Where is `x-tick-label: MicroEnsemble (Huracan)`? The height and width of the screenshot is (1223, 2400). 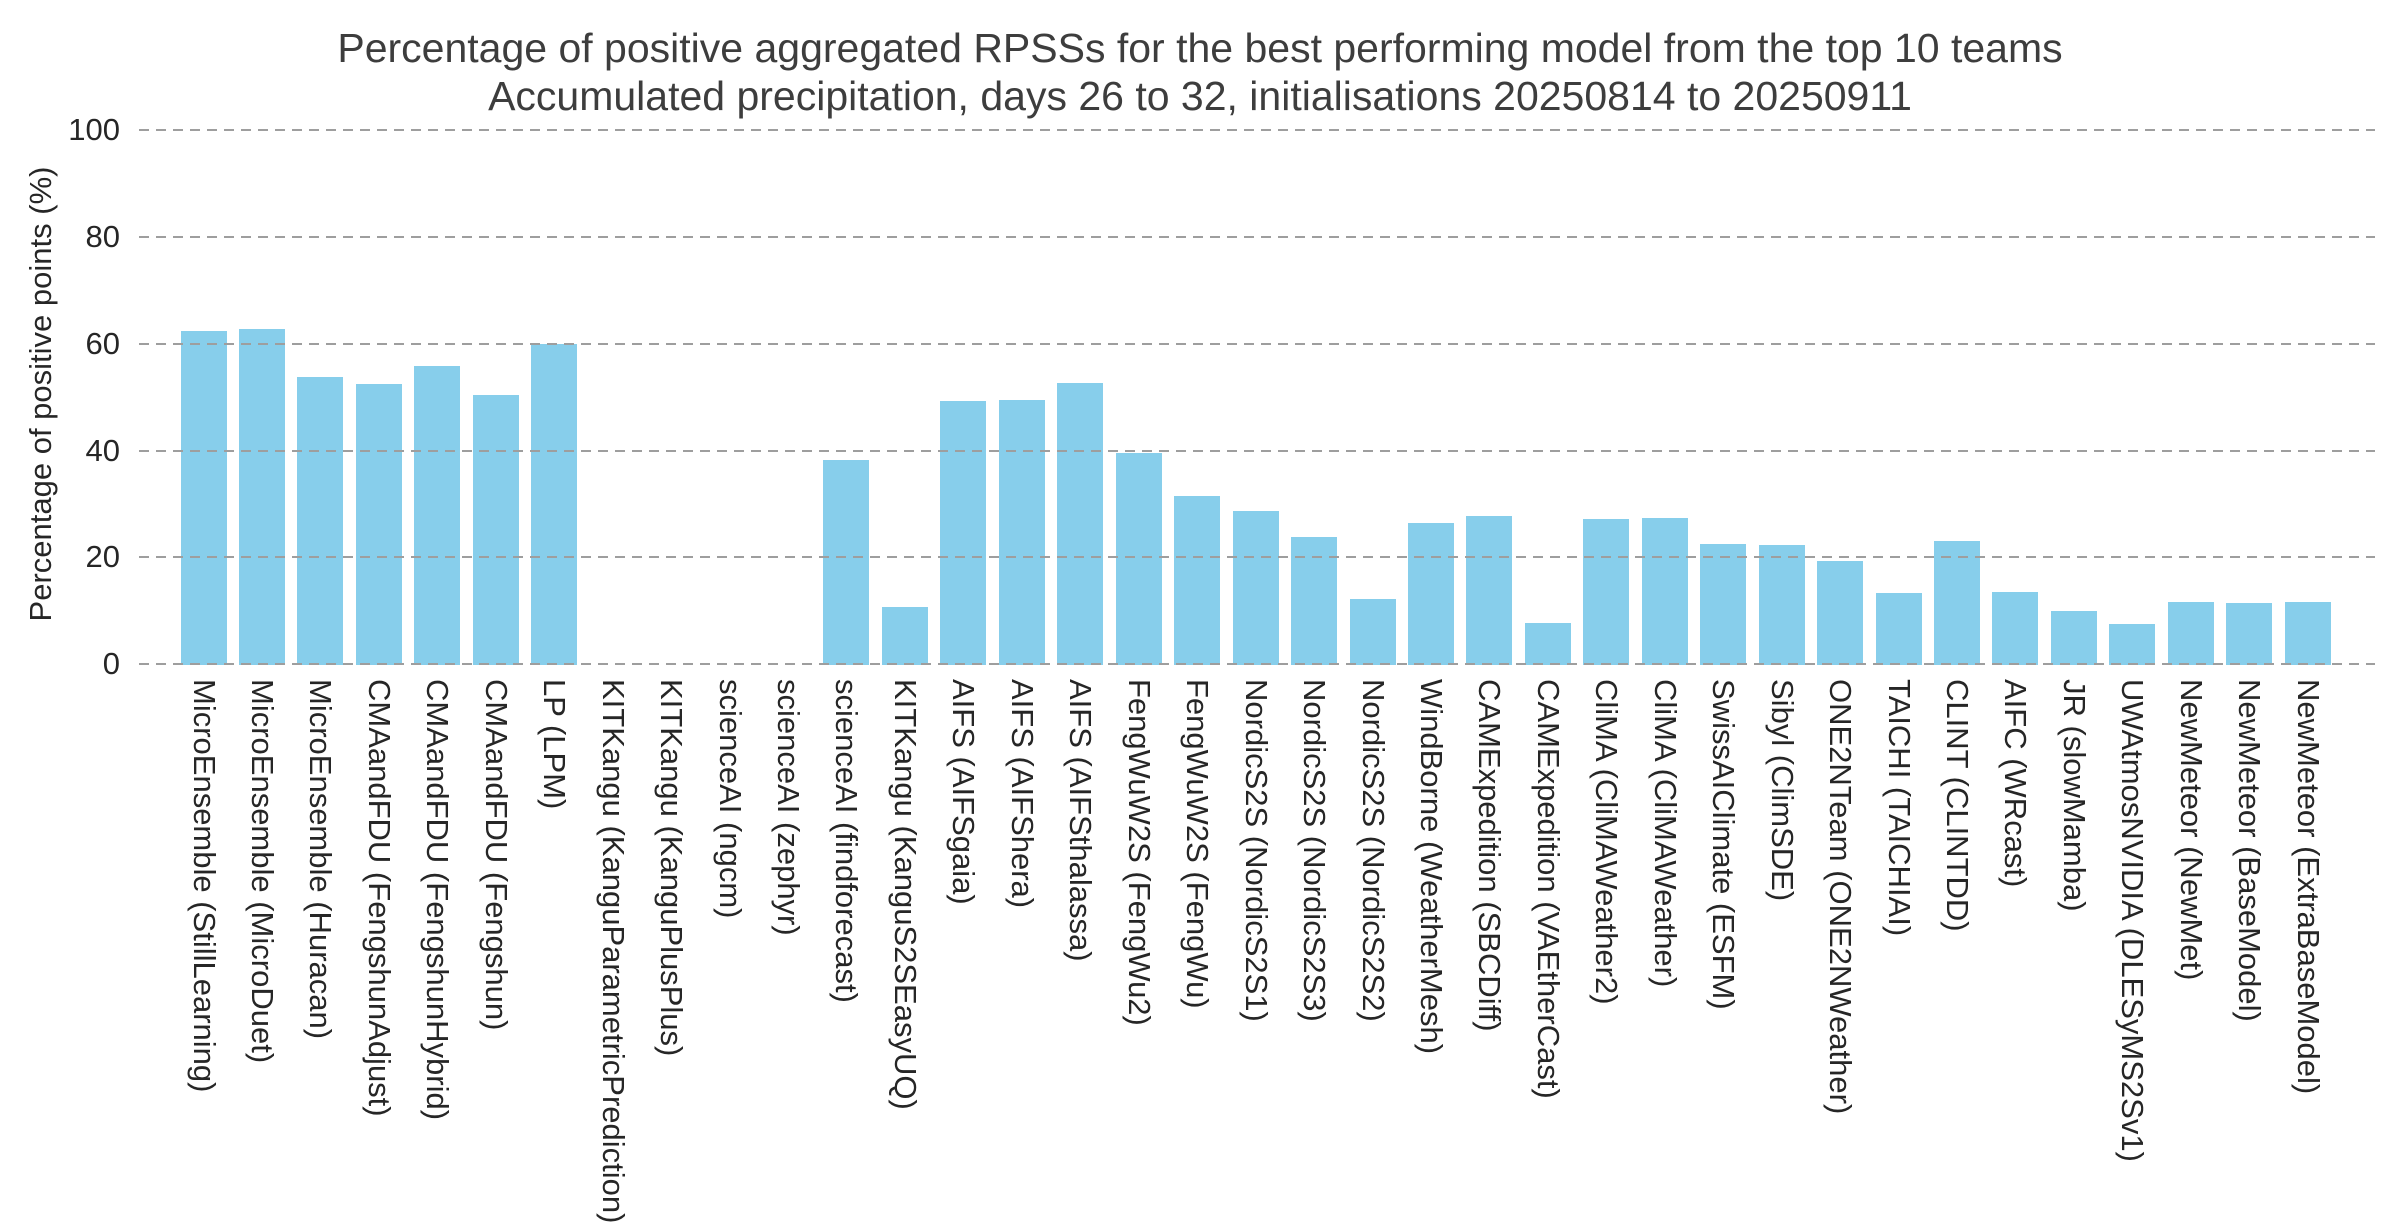 x-tick-label: MicroEnsemble (Huracan) is located at coordinates (321, 859).